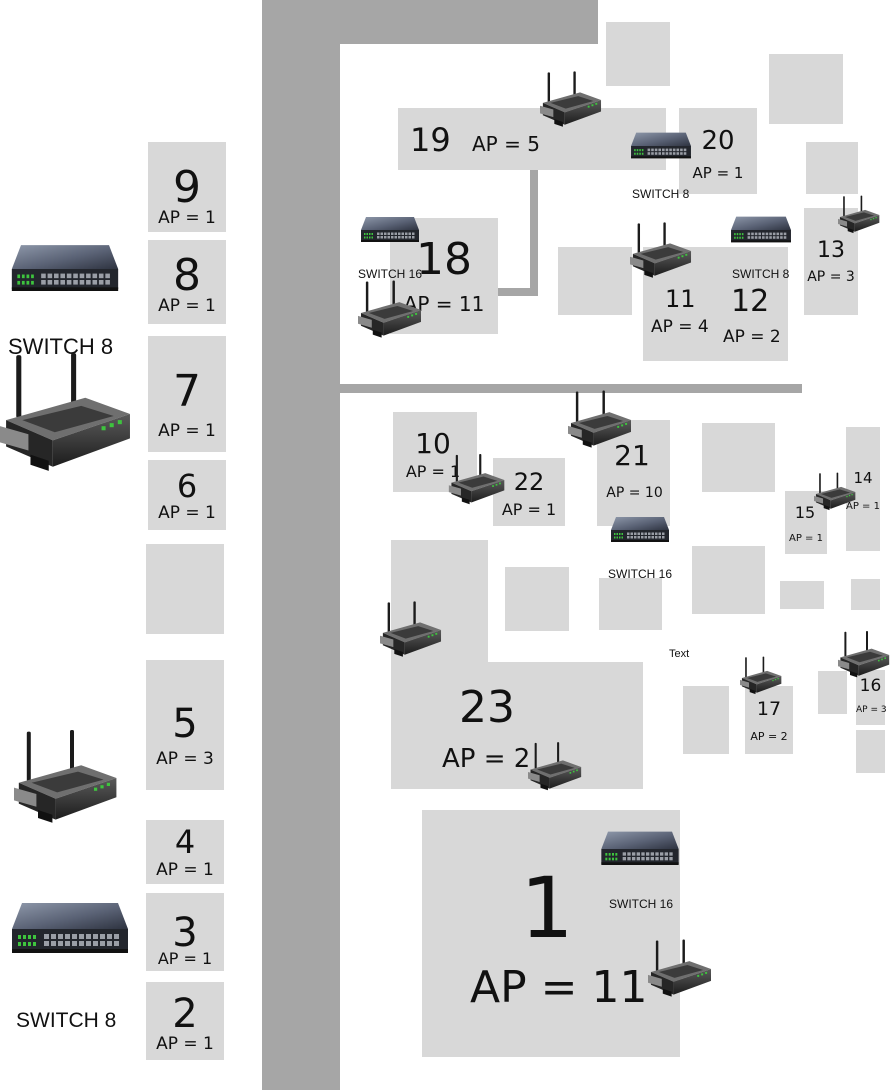 This screenshot has width=890, height=1090. What do you see at coordinates (187, 275) in the screenshot?
I see `room-number: 8` at bounding box center [187, 275].